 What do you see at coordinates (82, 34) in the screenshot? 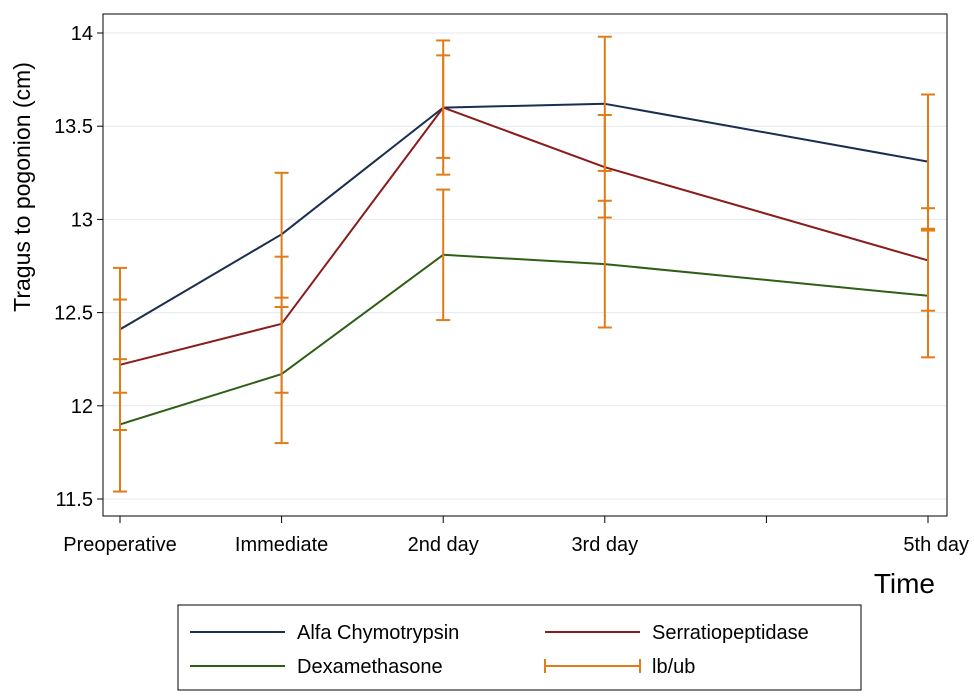
I see `y-tick-label: 14` at bounding box center [82, 34].